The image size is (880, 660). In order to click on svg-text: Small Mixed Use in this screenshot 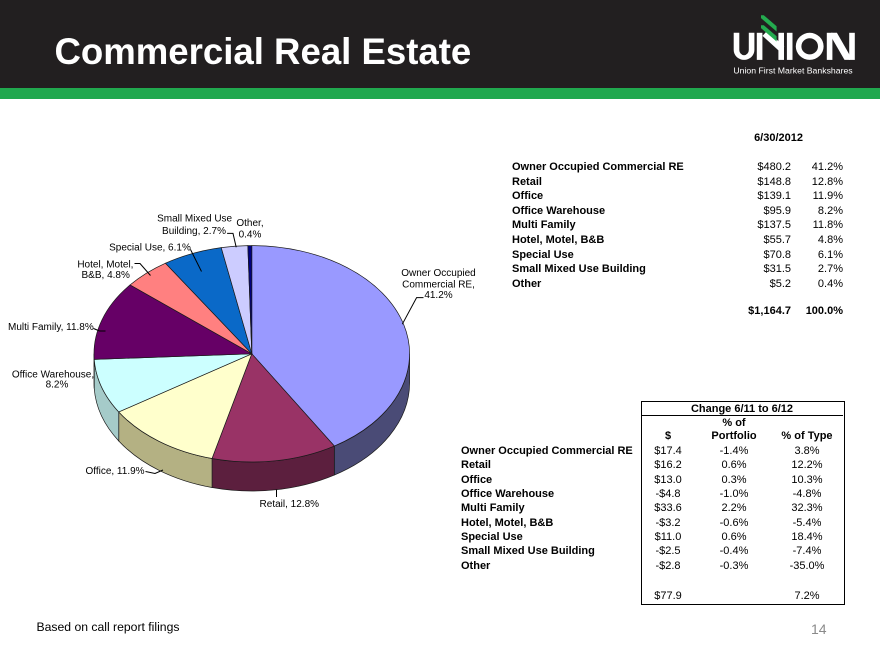, I will do `click(194, 219)`.